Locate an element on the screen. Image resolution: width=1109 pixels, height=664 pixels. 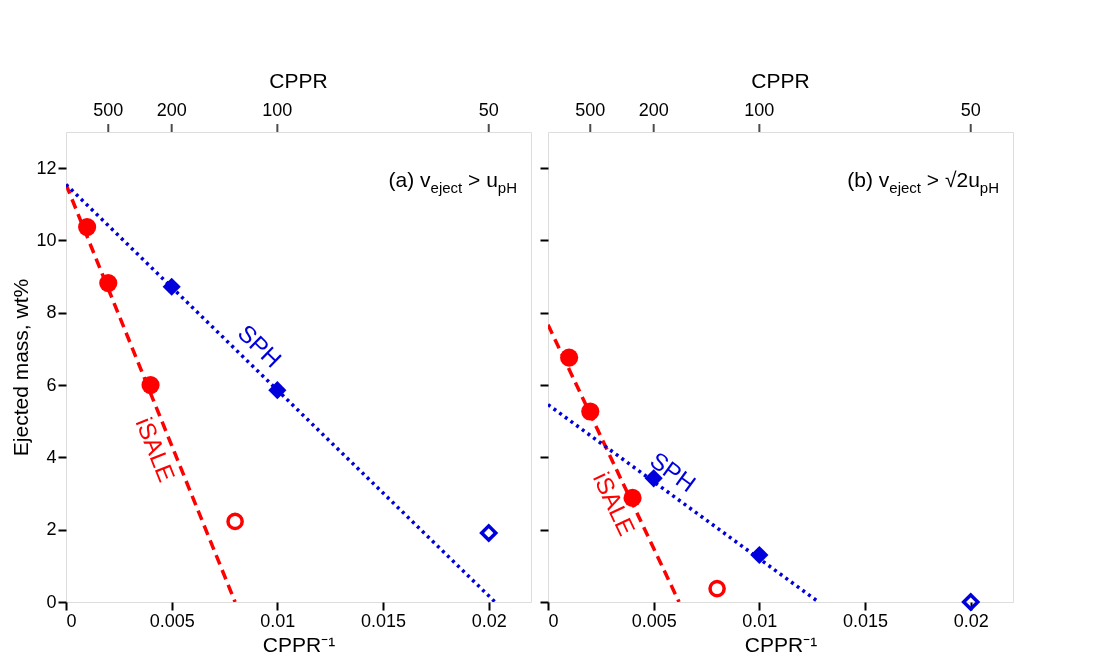
y-tick-label: 12 is located at coordinates (46, 167).